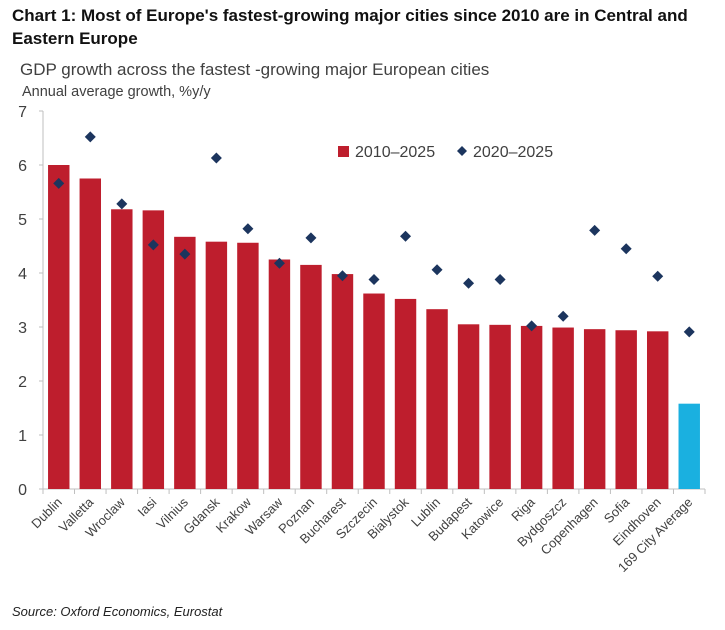  What do you see at coordinates (395, 152) in the screenshot?
I see `legend-label-bar: 2010–2025` at bounding box center [395, 152].